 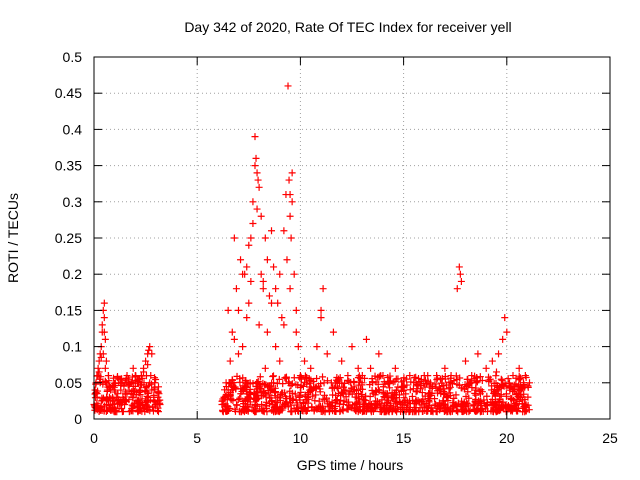 What do you see at coordinates (68, 383) in the screenshot?
I see `y-tick-label: 0.05` at bounding box center [68, 383].